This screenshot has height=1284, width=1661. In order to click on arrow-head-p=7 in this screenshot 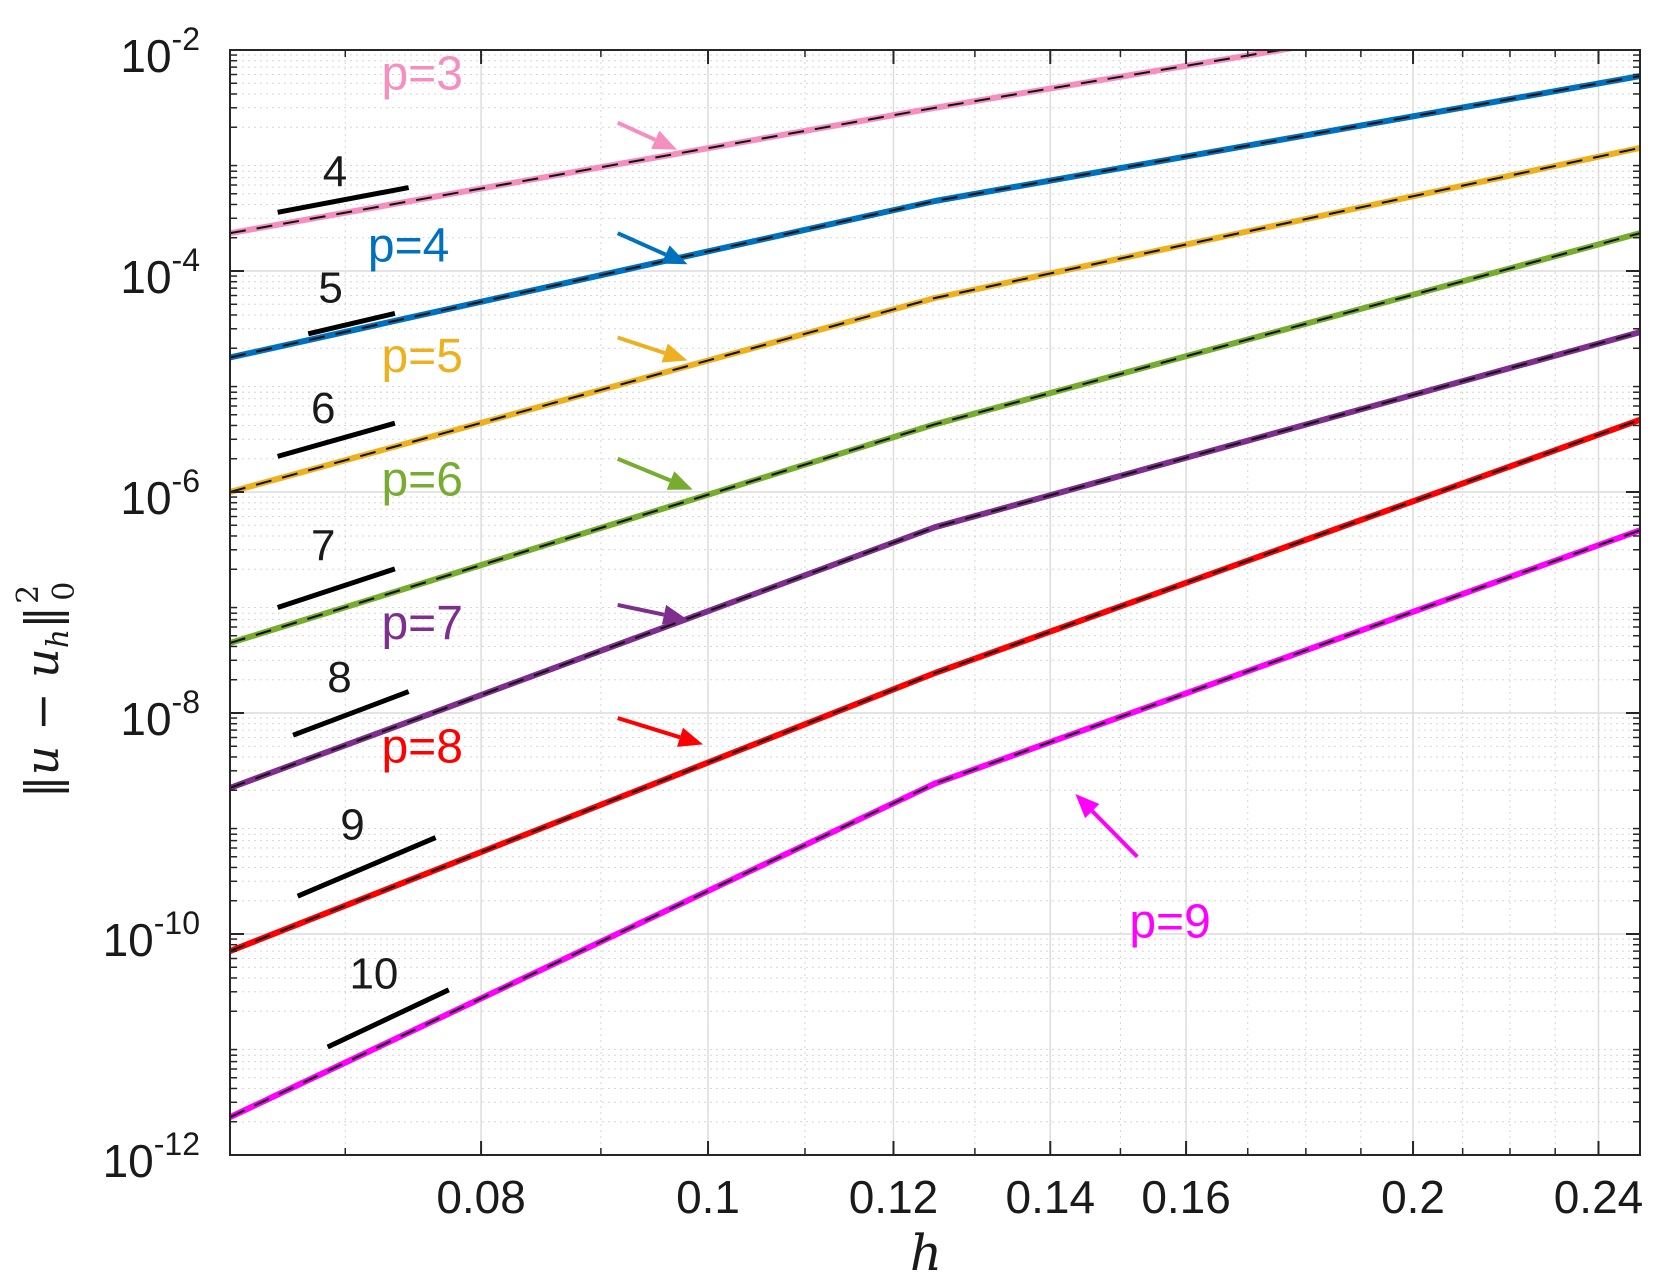, I will do `click(674, 614)`.